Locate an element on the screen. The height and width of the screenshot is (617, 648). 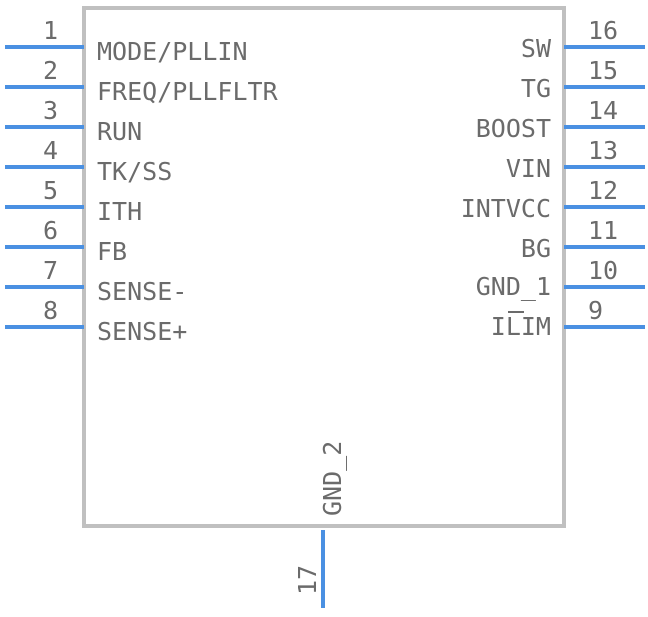
pin-number: 8 is located at coordinates (50, 310).